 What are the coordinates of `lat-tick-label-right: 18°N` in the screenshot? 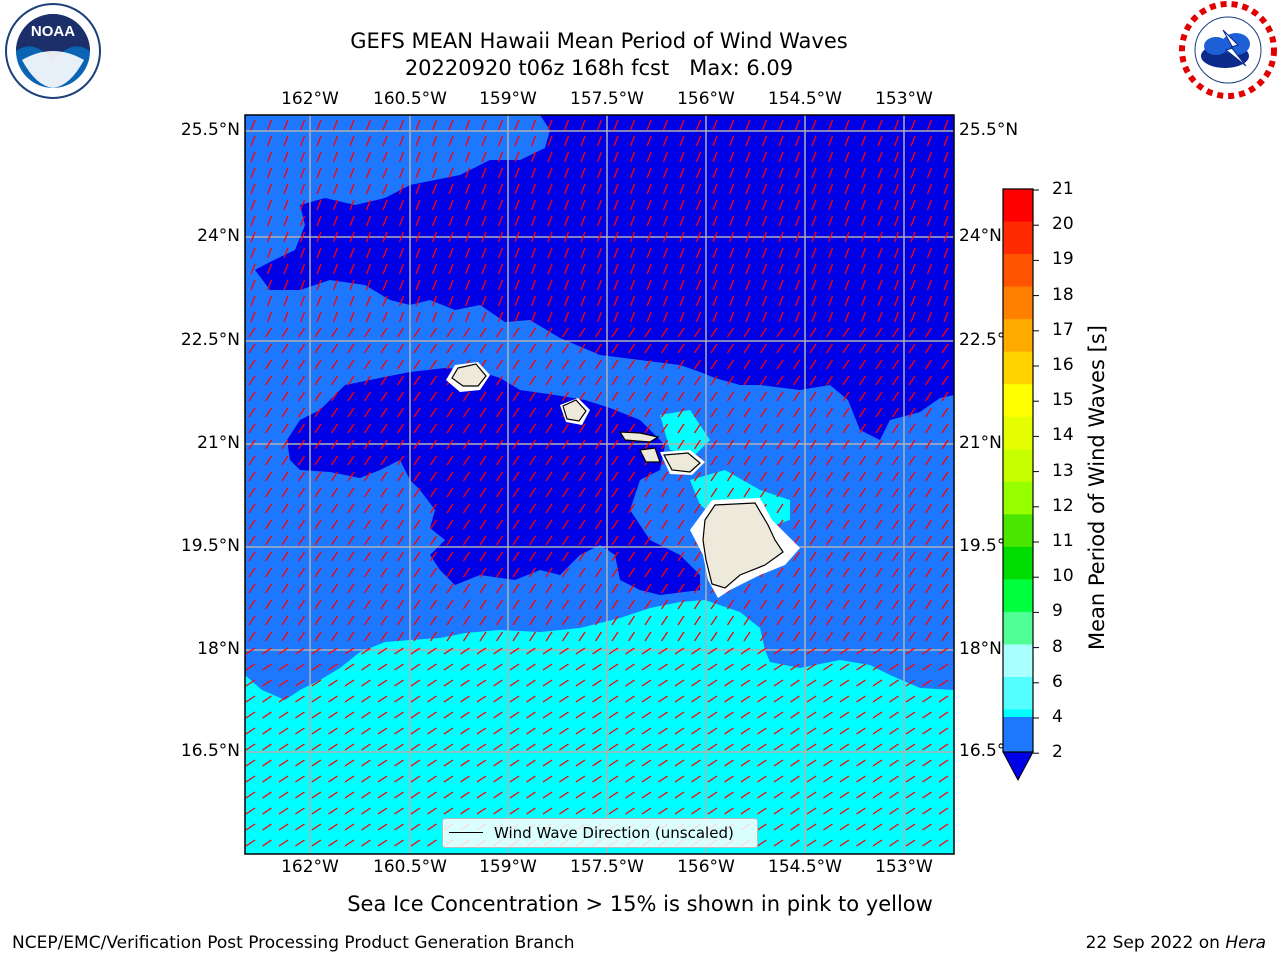 It's located at (980, 649).